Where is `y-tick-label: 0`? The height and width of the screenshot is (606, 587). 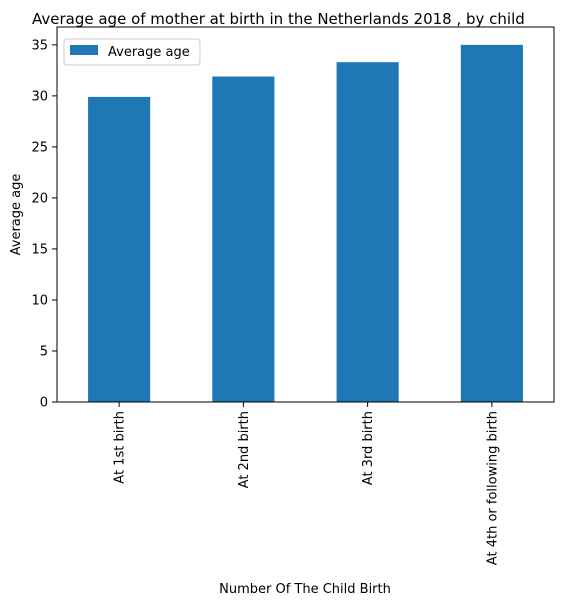
y-tick-label: 0 is located at coordinates (44, 403).